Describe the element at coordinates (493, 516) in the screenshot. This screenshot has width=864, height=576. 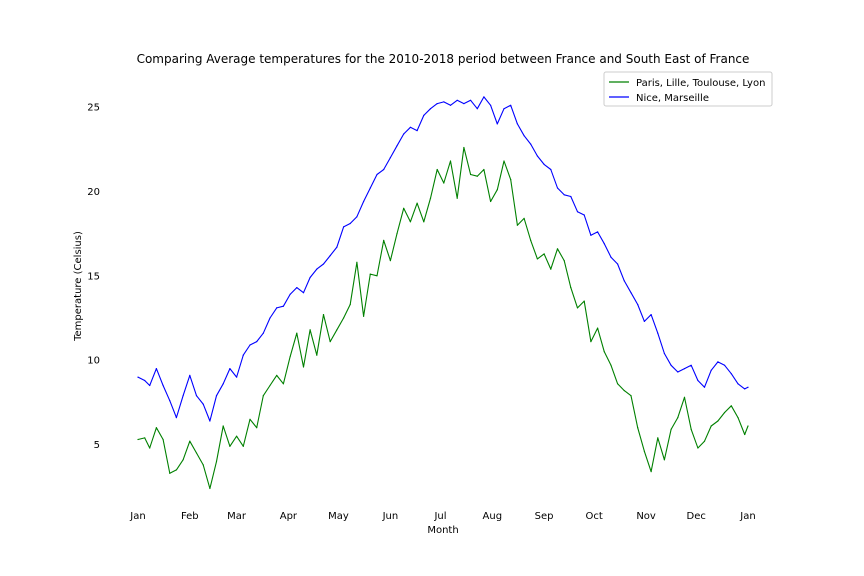
I see `x-tick-label: Aug` at that location.